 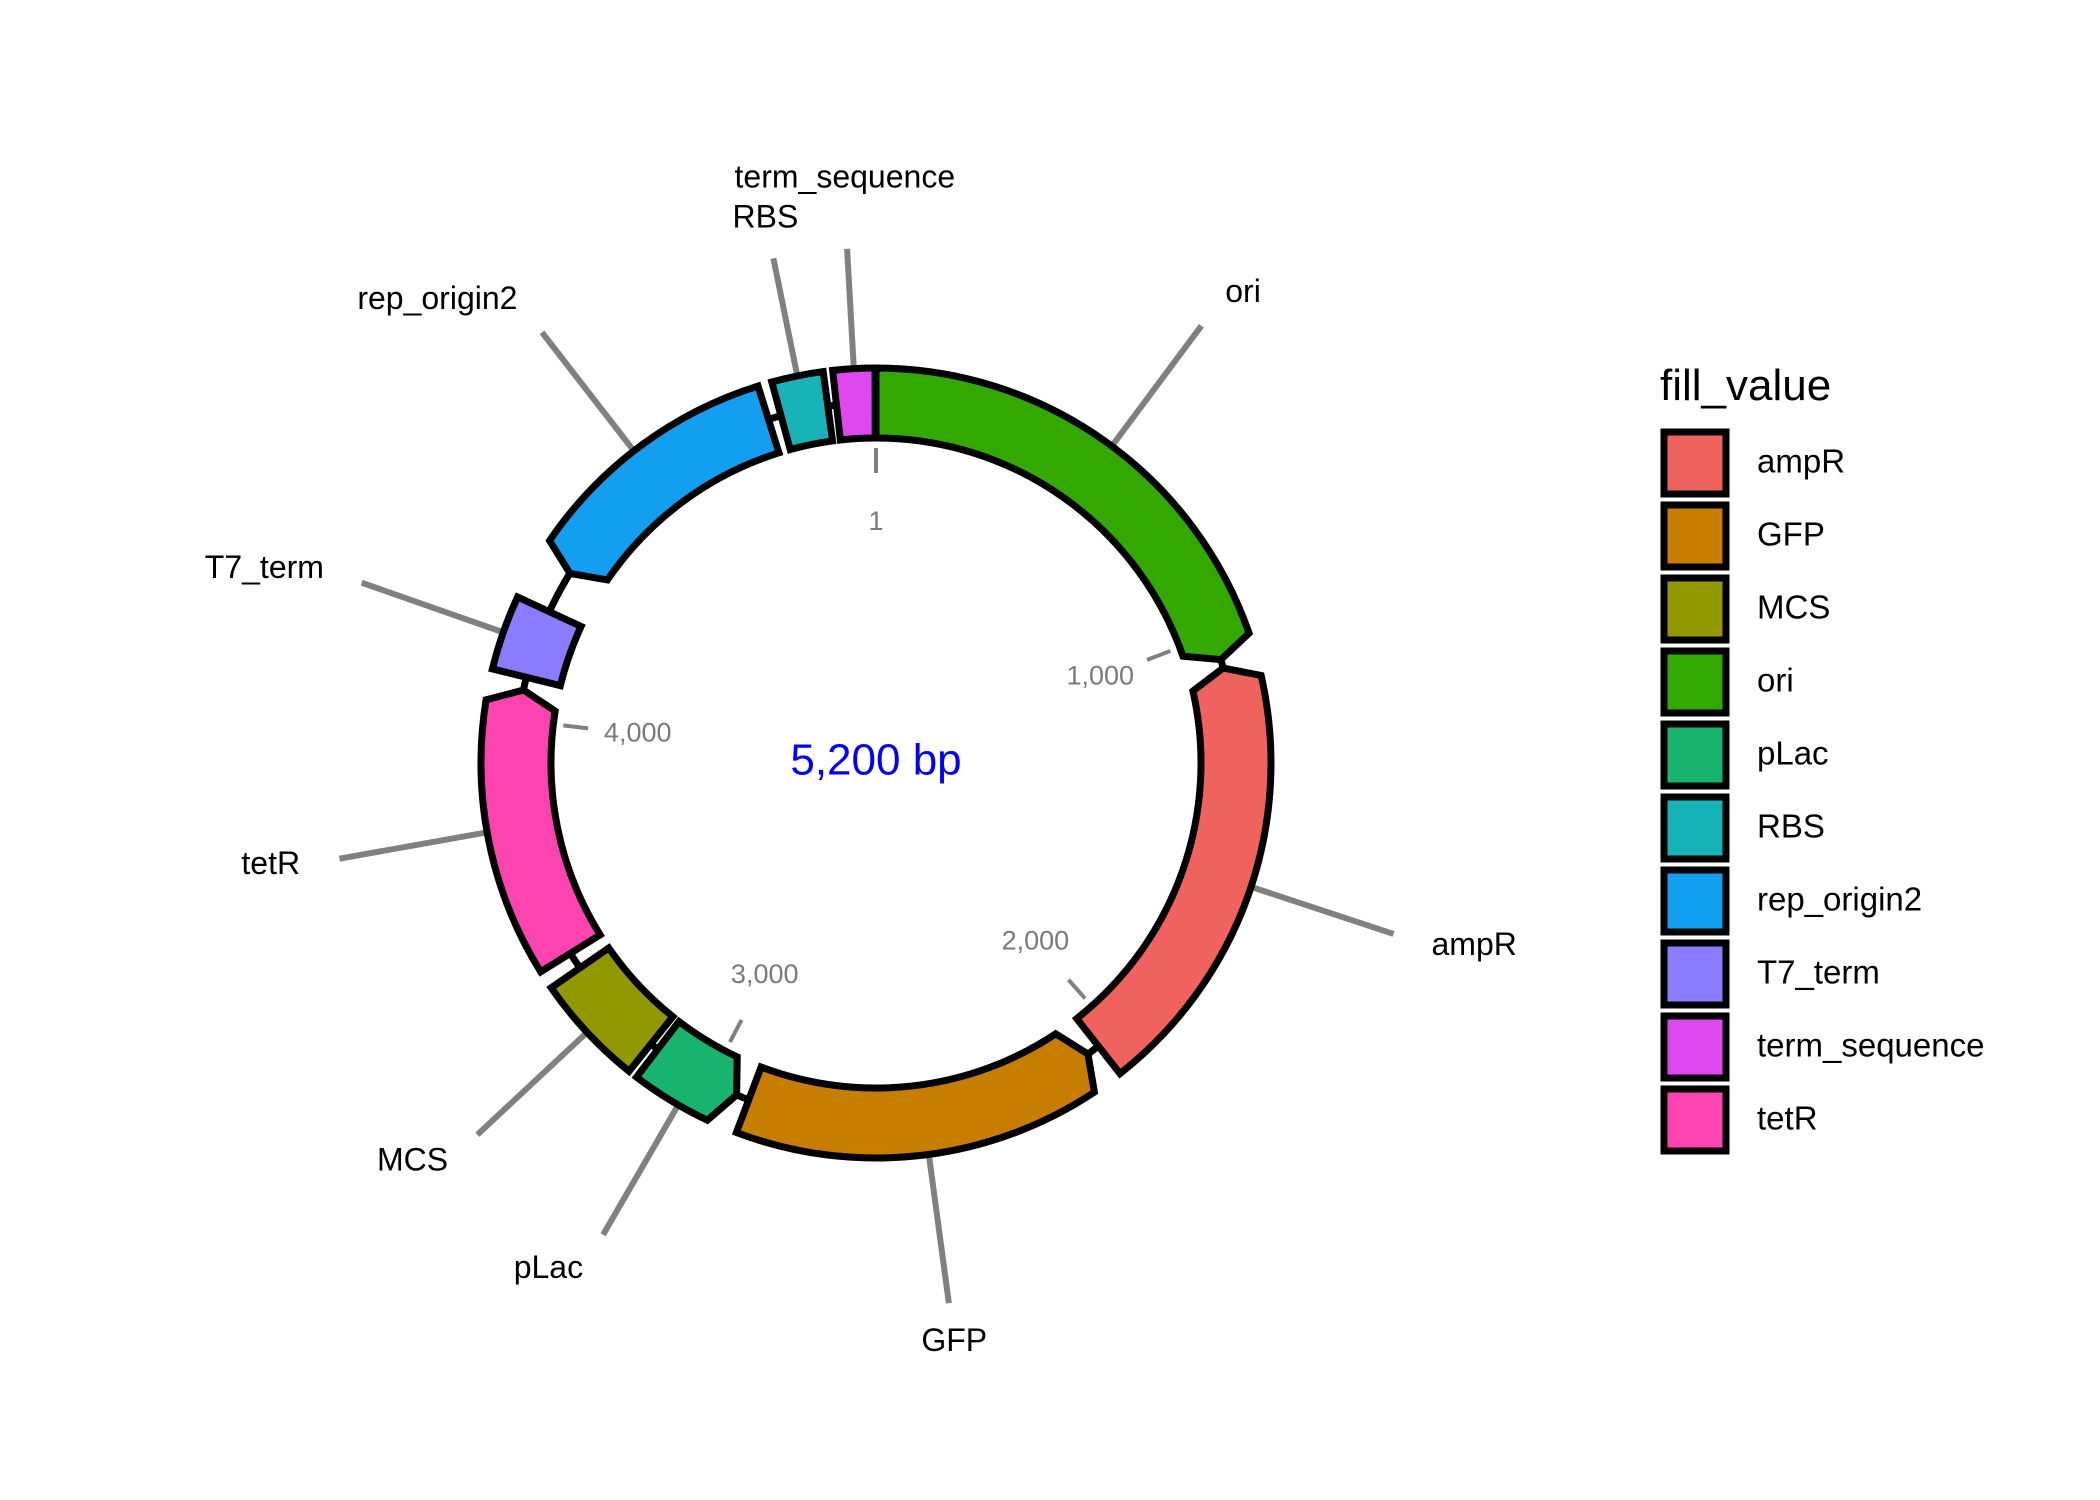 I want to click on feature-t7-term, so click(x=537, y=641).